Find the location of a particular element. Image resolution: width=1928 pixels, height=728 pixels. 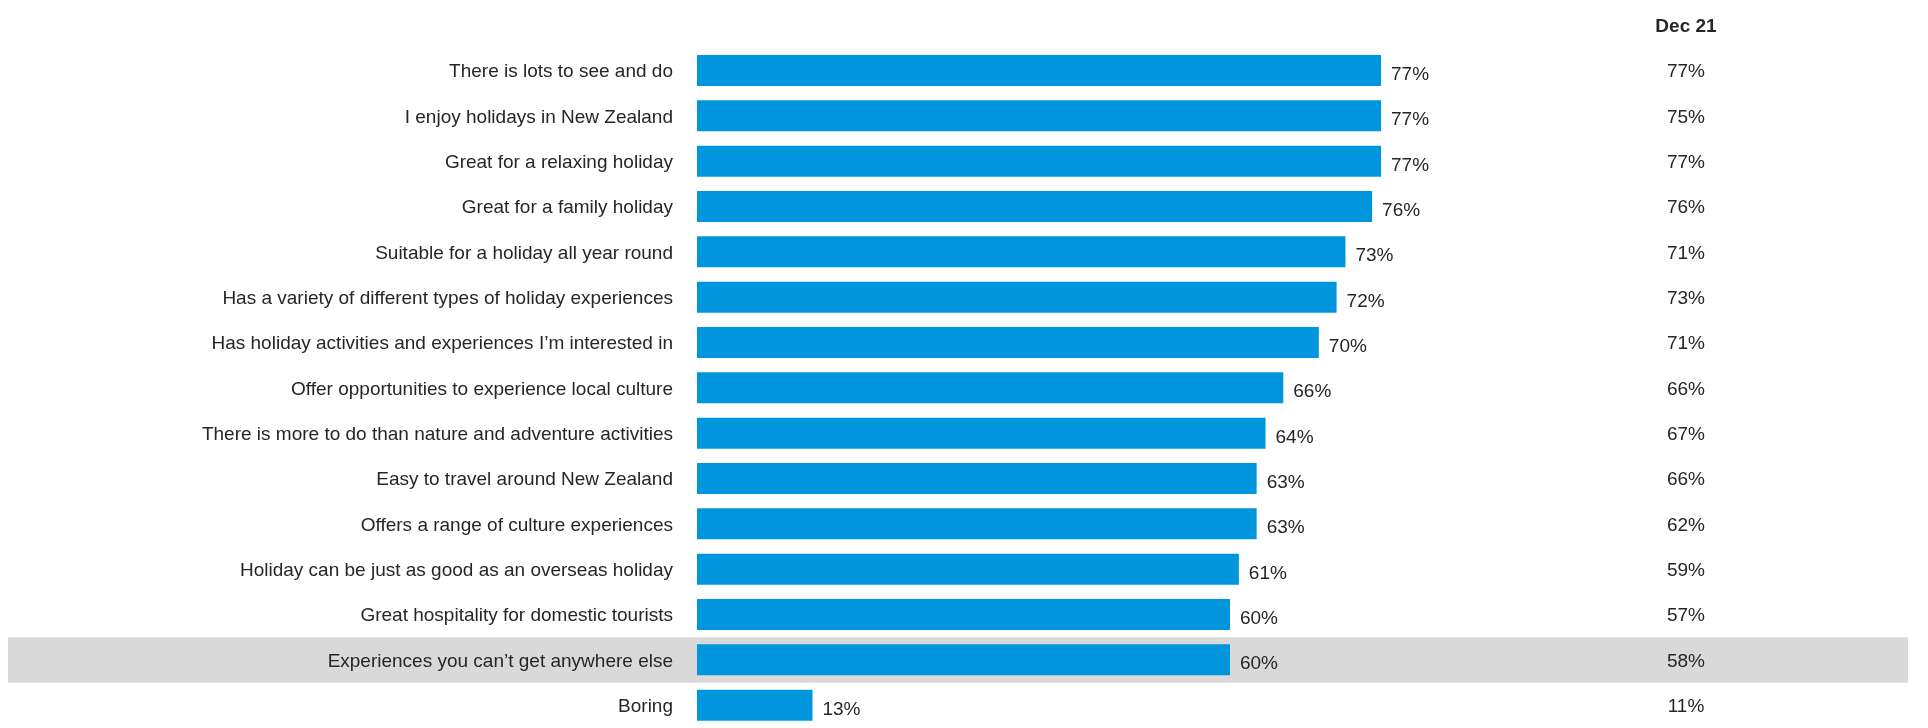

text: Dec 21 is located at coordinates (1686, 25).